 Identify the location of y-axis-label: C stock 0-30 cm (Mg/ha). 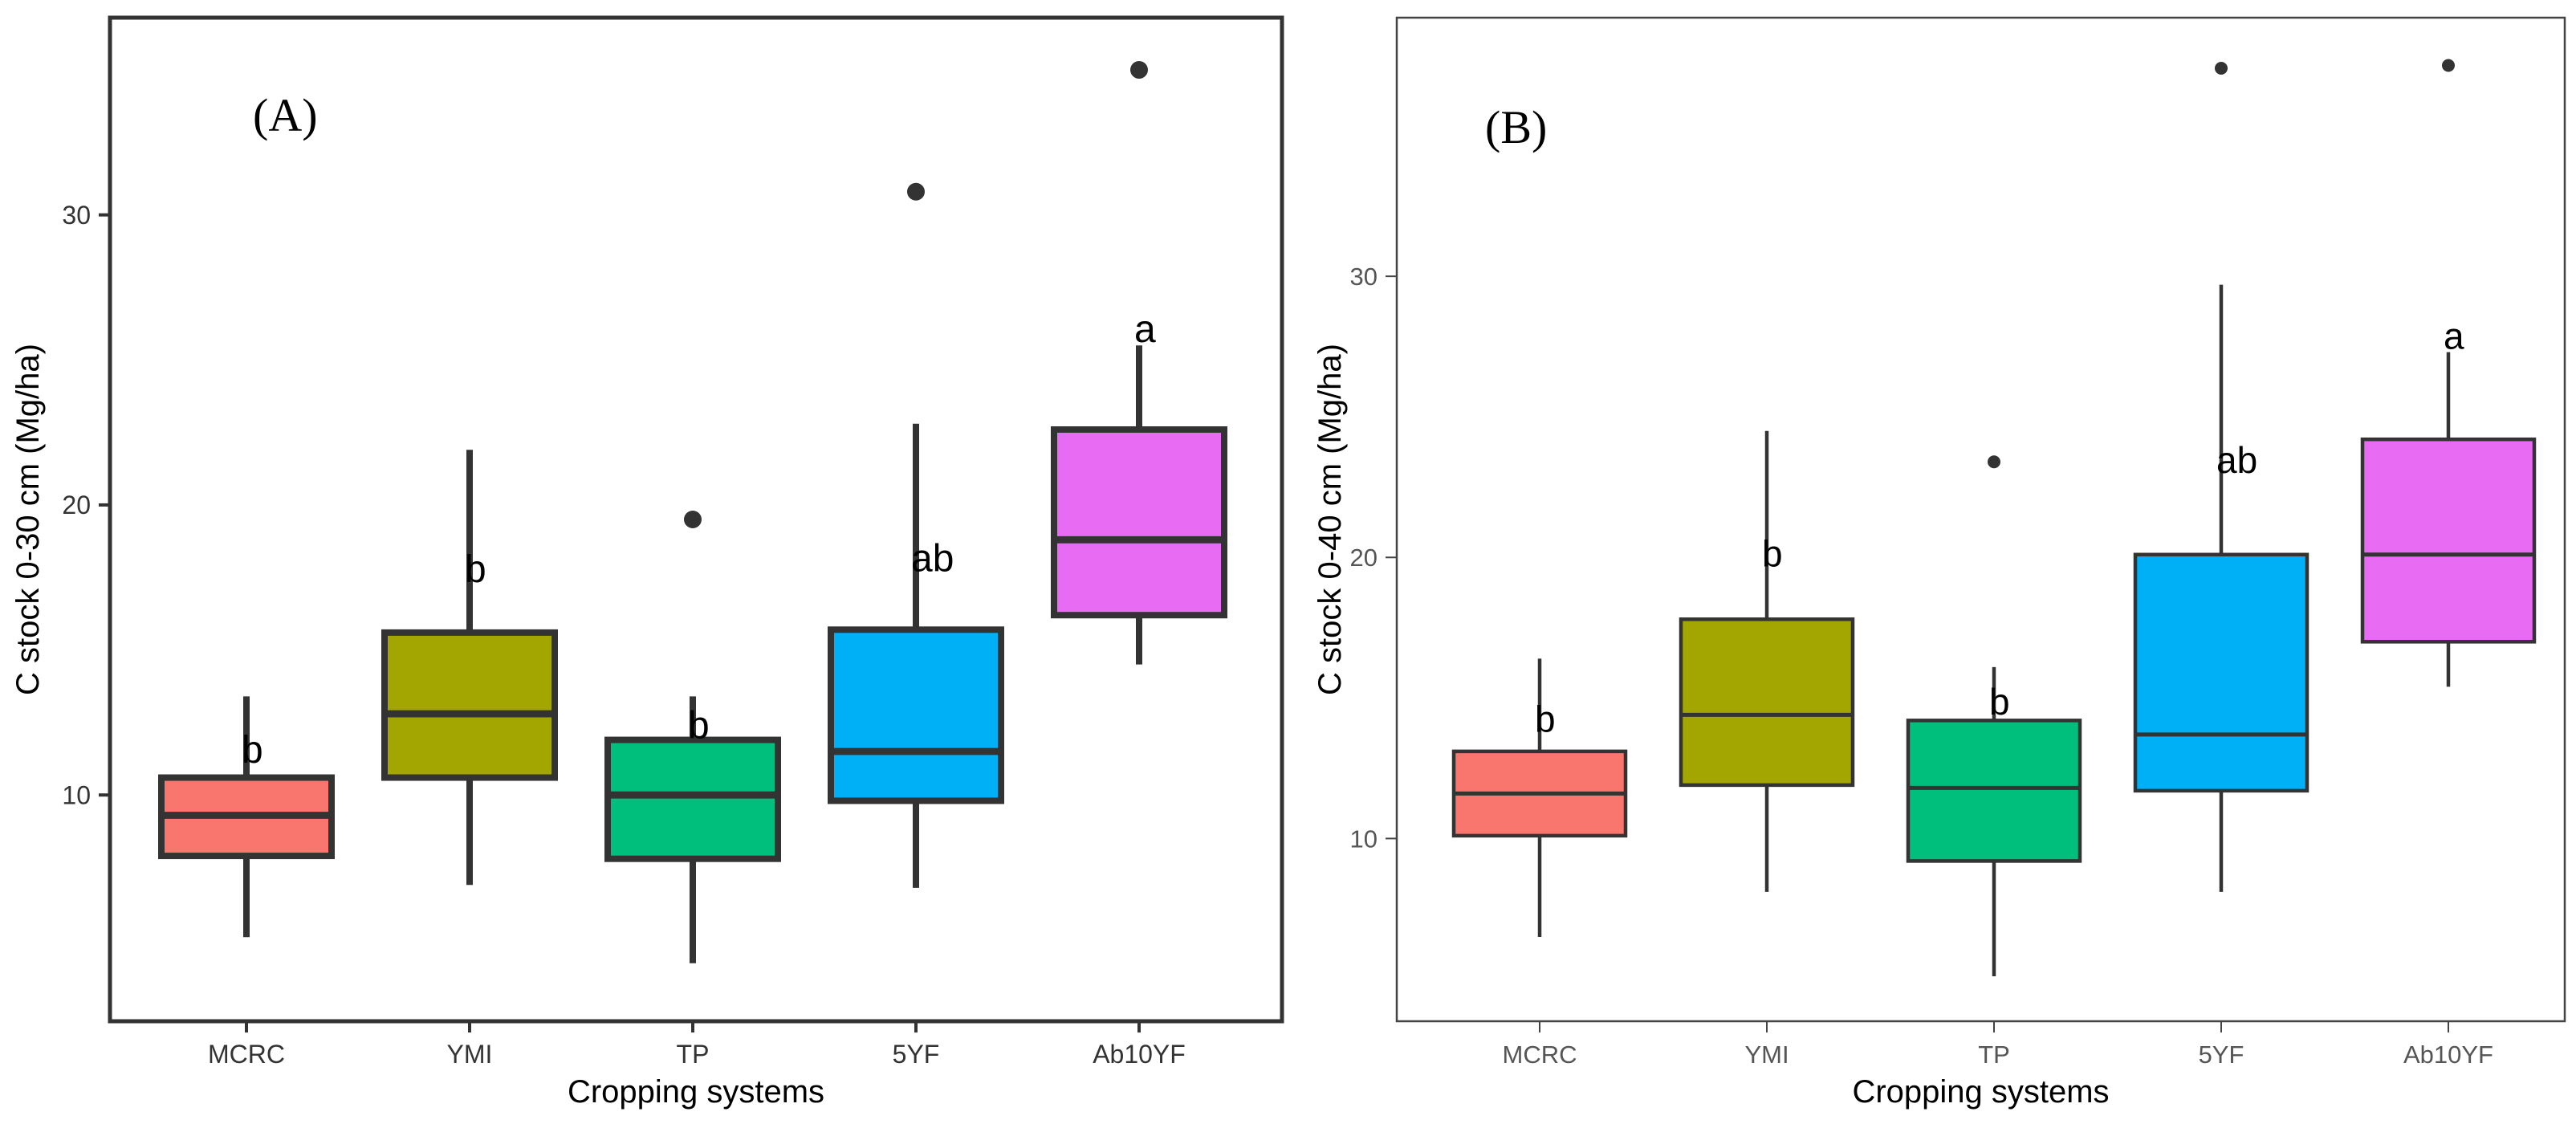
(28, 519).